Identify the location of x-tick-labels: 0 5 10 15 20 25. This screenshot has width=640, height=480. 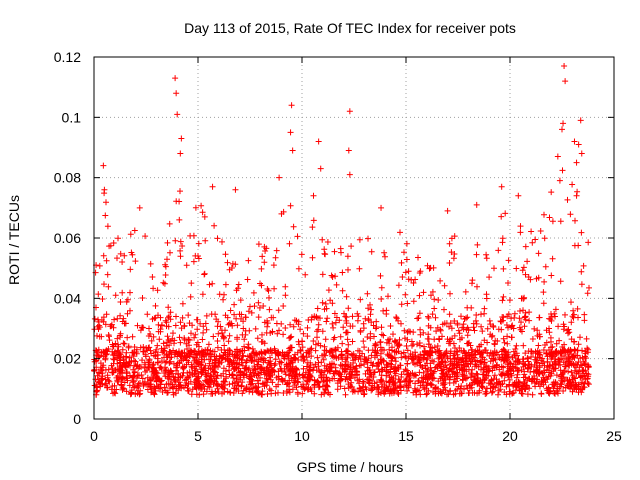
(356, 436).